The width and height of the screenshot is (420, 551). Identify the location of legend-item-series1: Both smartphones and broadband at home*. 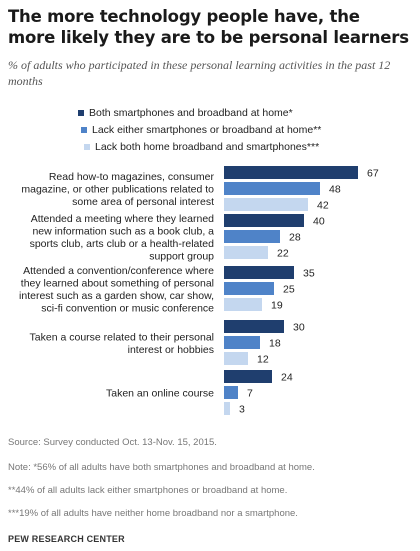
(199, 112).